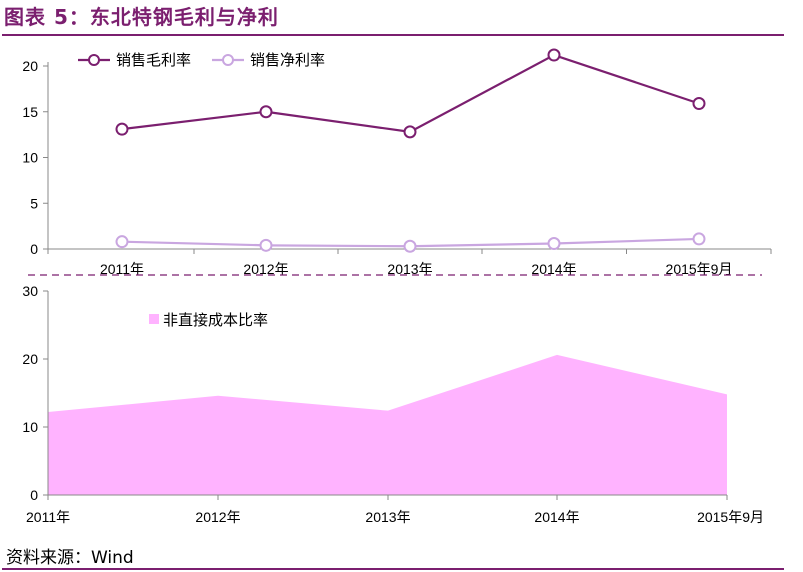 This screenshot has height=572, width=803. What do you see at coordinates (287, 60) in the screenshot?
I see `legend-label: 销售净利率` at bounding box center [287, 60].